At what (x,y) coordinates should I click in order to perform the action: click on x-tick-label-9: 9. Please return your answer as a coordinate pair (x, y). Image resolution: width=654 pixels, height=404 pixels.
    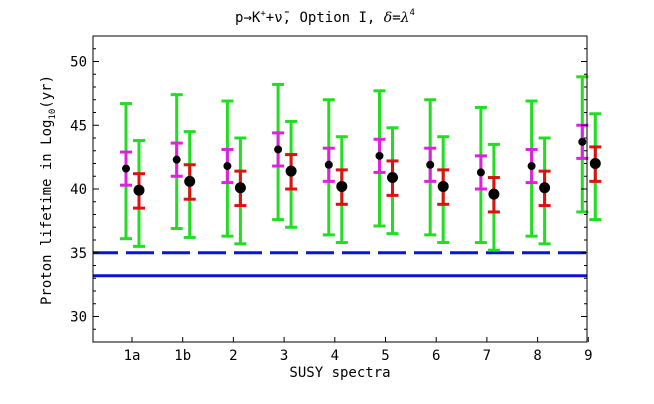
    Looking at the image, I should click on (588, 356).